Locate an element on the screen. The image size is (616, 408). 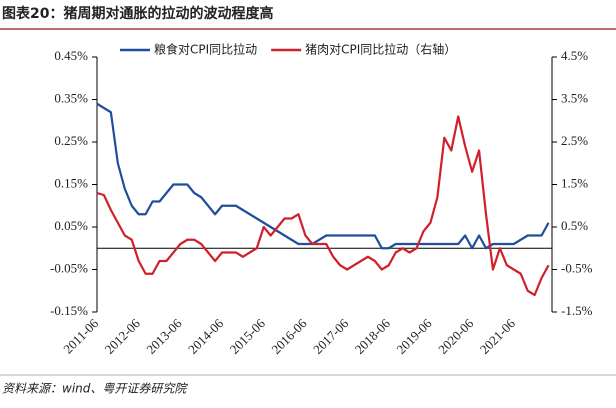
y2-tick-label: 3.5% is located at coordinates (574, 97).